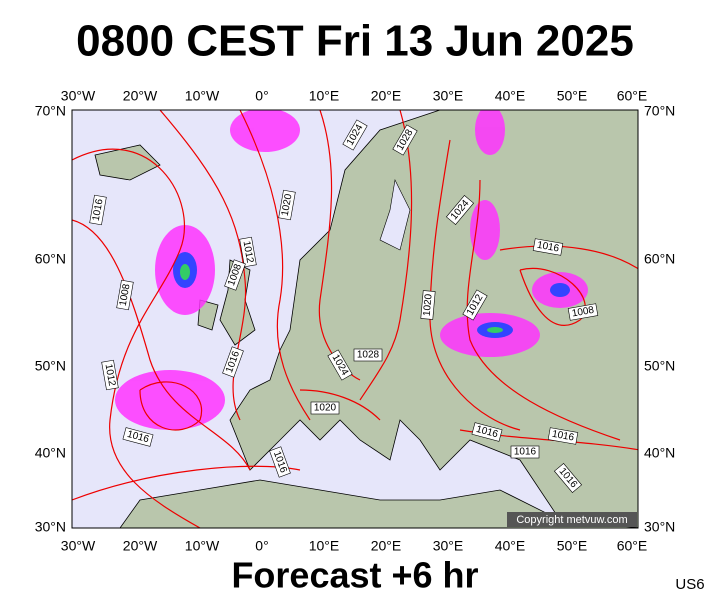 The height and width of the screenshot is (600, 711). I want to click on isobar-label: 1028, so click(368, 355).